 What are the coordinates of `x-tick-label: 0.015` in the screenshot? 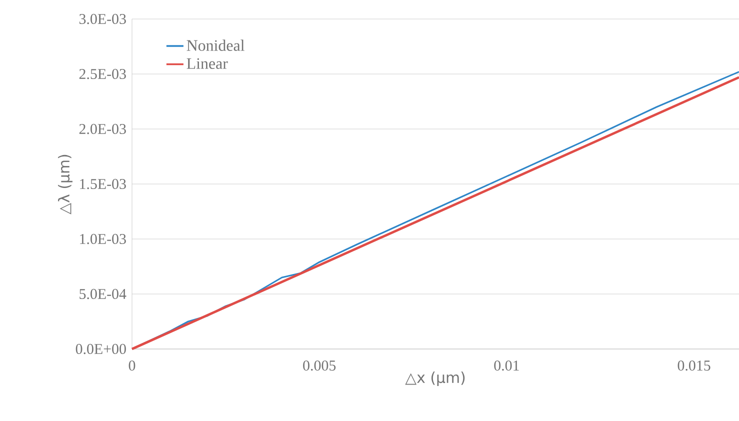 It's located at (694, 365).